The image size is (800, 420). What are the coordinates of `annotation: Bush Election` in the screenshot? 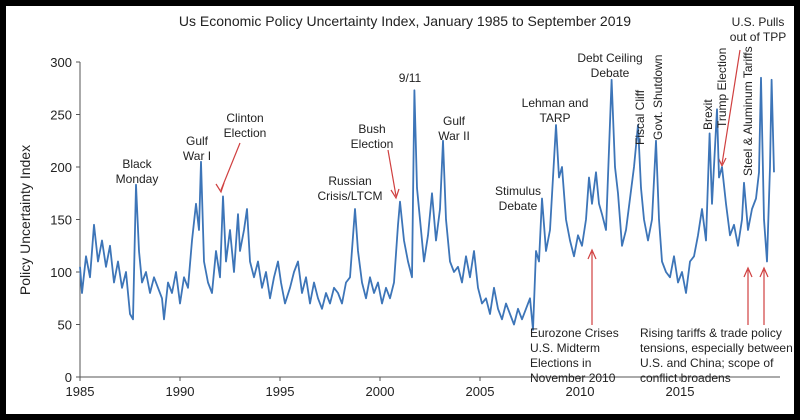 It's located at (372, 136).